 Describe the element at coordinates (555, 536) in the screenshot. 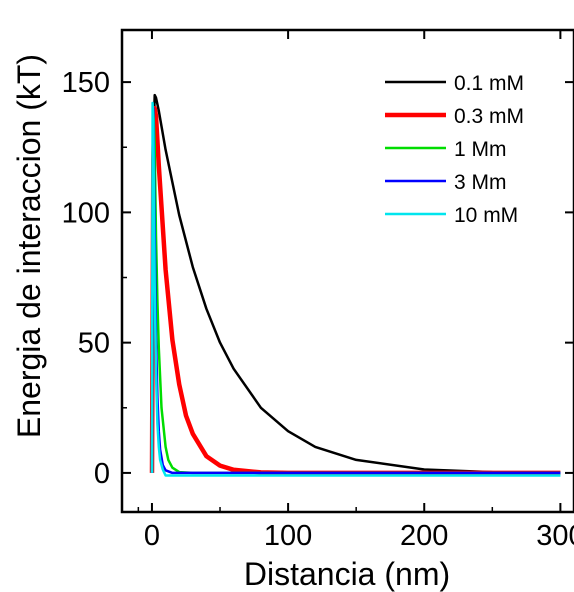

I see `x-tick-label: 300` at that location.